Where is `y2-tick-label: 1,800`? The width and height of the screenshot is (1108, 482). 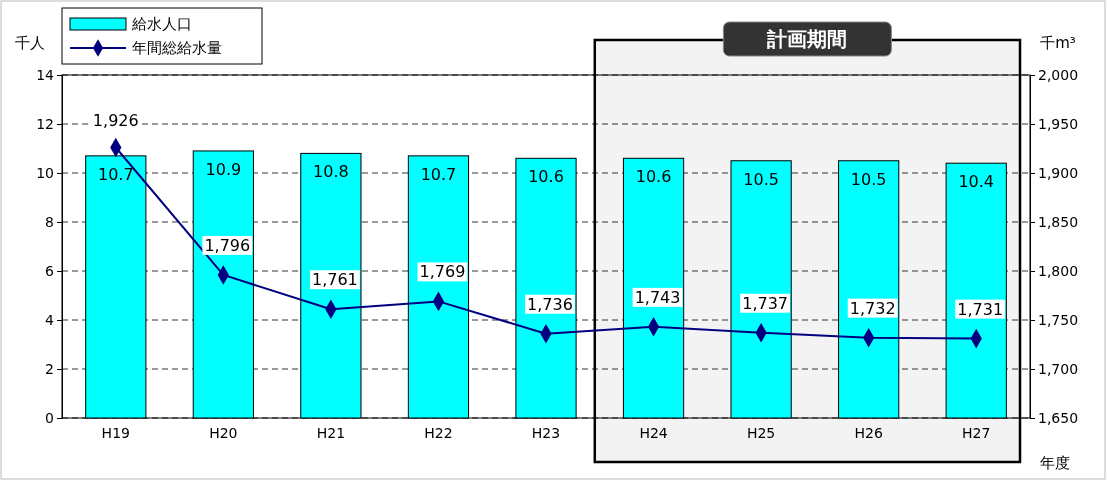 y2-tick-label: 1,800 is located at coordinates (1058, 270).